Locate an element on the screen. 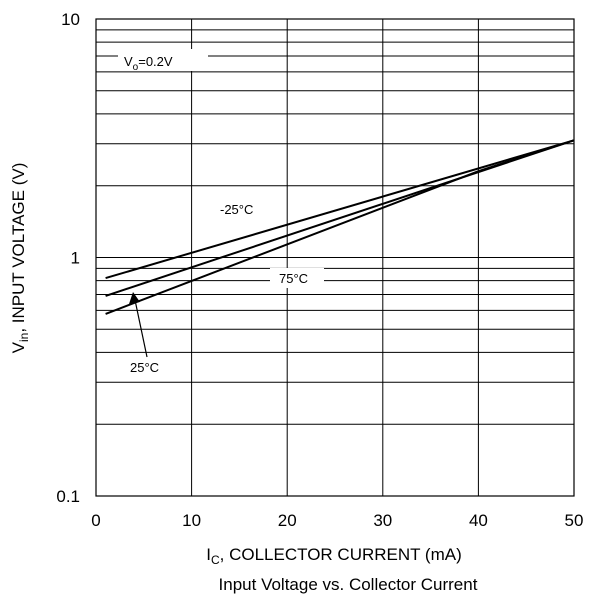 The image size is (592, 600). y-axis-label-v: V is located at coordinates (18, 347).